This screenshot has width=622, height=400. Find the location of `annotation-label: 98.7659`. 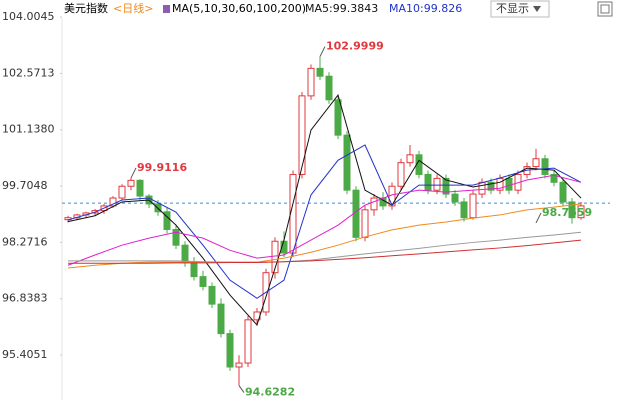

annotation-label: 98.7659 is located at coordinates (567, 212).